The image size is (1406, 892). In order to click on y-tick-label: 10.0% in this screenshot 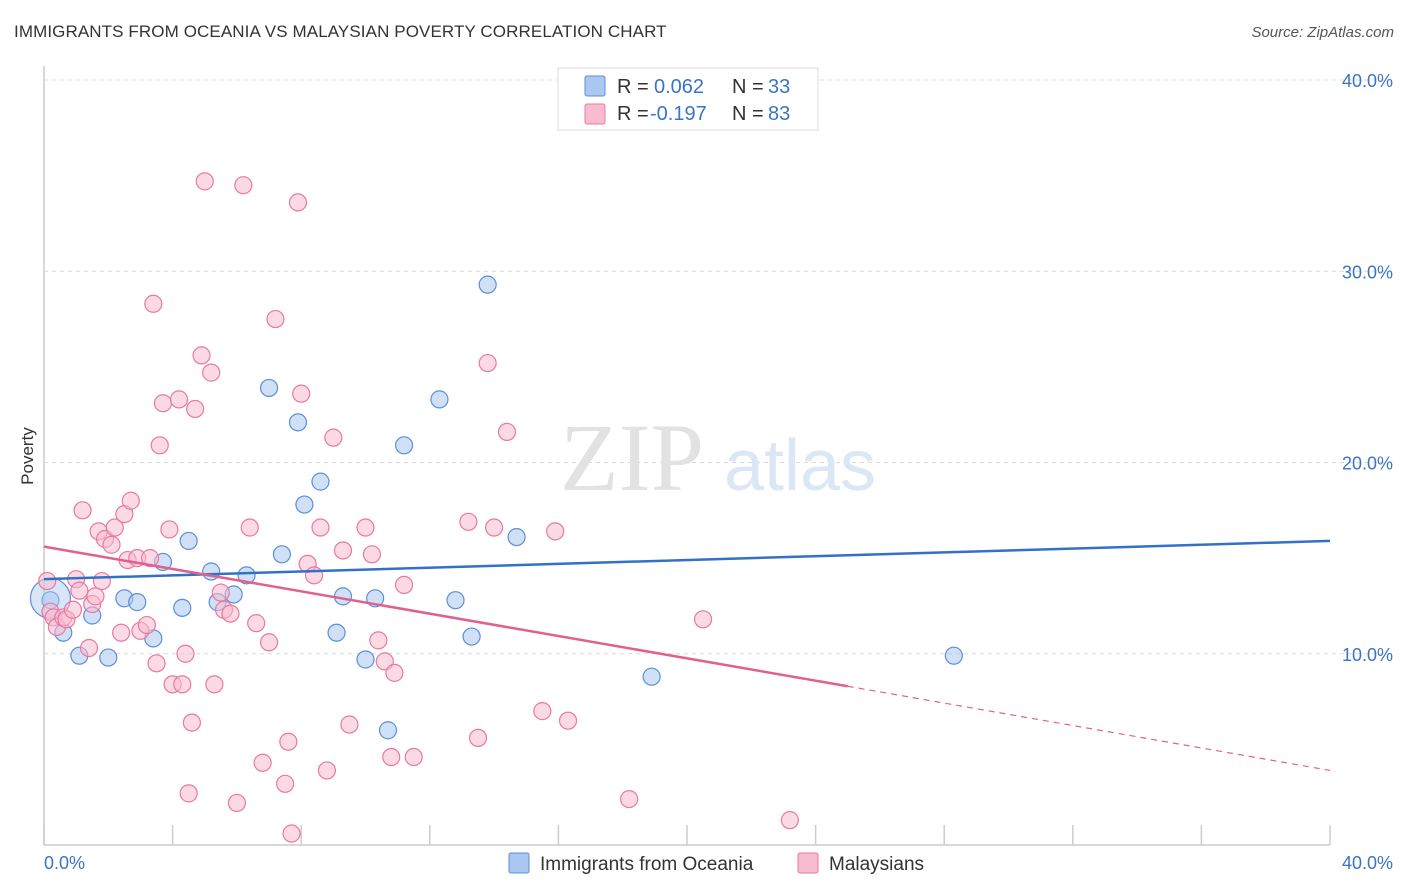, I will do `click(1367, 655)`.